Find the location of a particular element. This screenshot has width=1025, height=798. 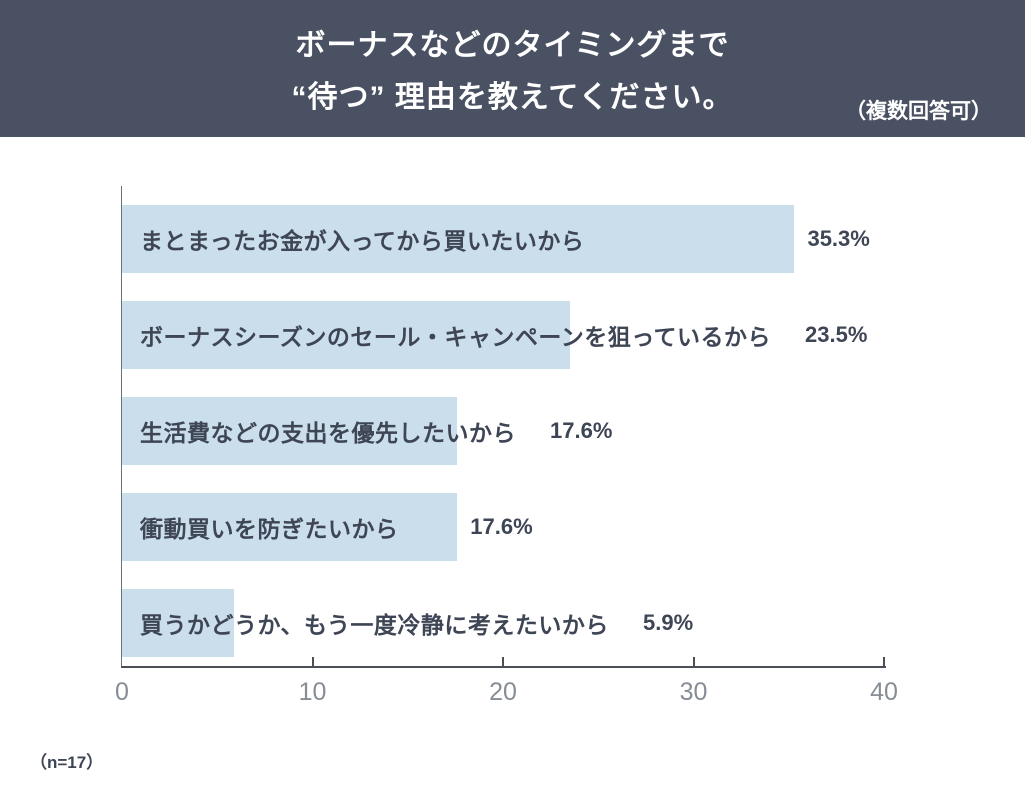

x-axis-tick-label: 20 is located at coordinates (503, 692).